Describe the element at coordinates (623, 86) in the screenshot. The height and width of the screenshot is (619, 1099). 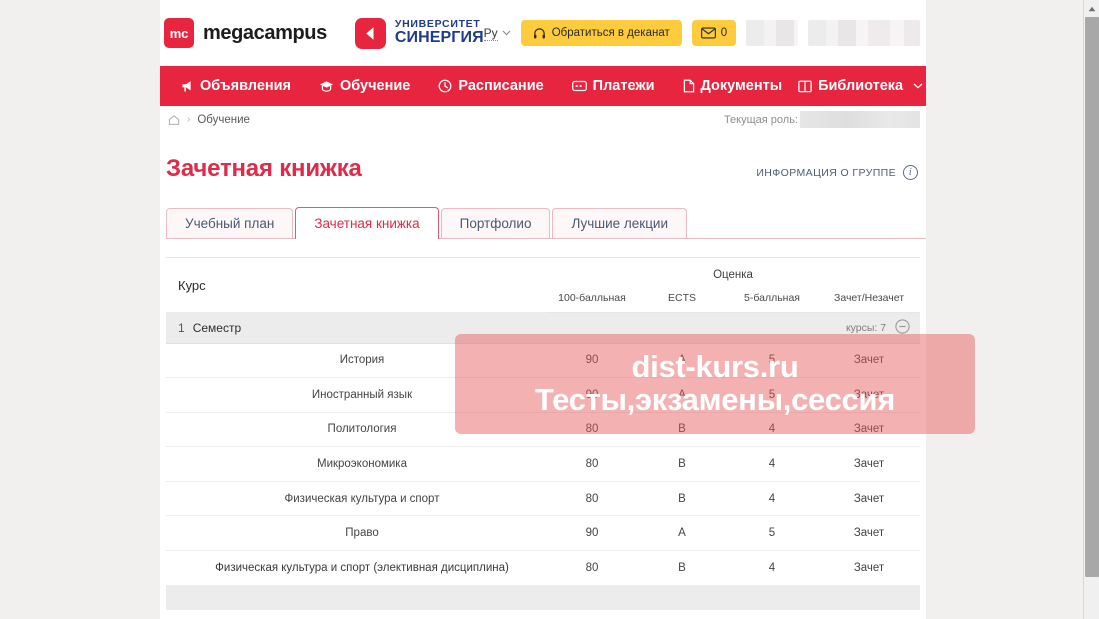
I see `nav-label: Платежи` at that location.